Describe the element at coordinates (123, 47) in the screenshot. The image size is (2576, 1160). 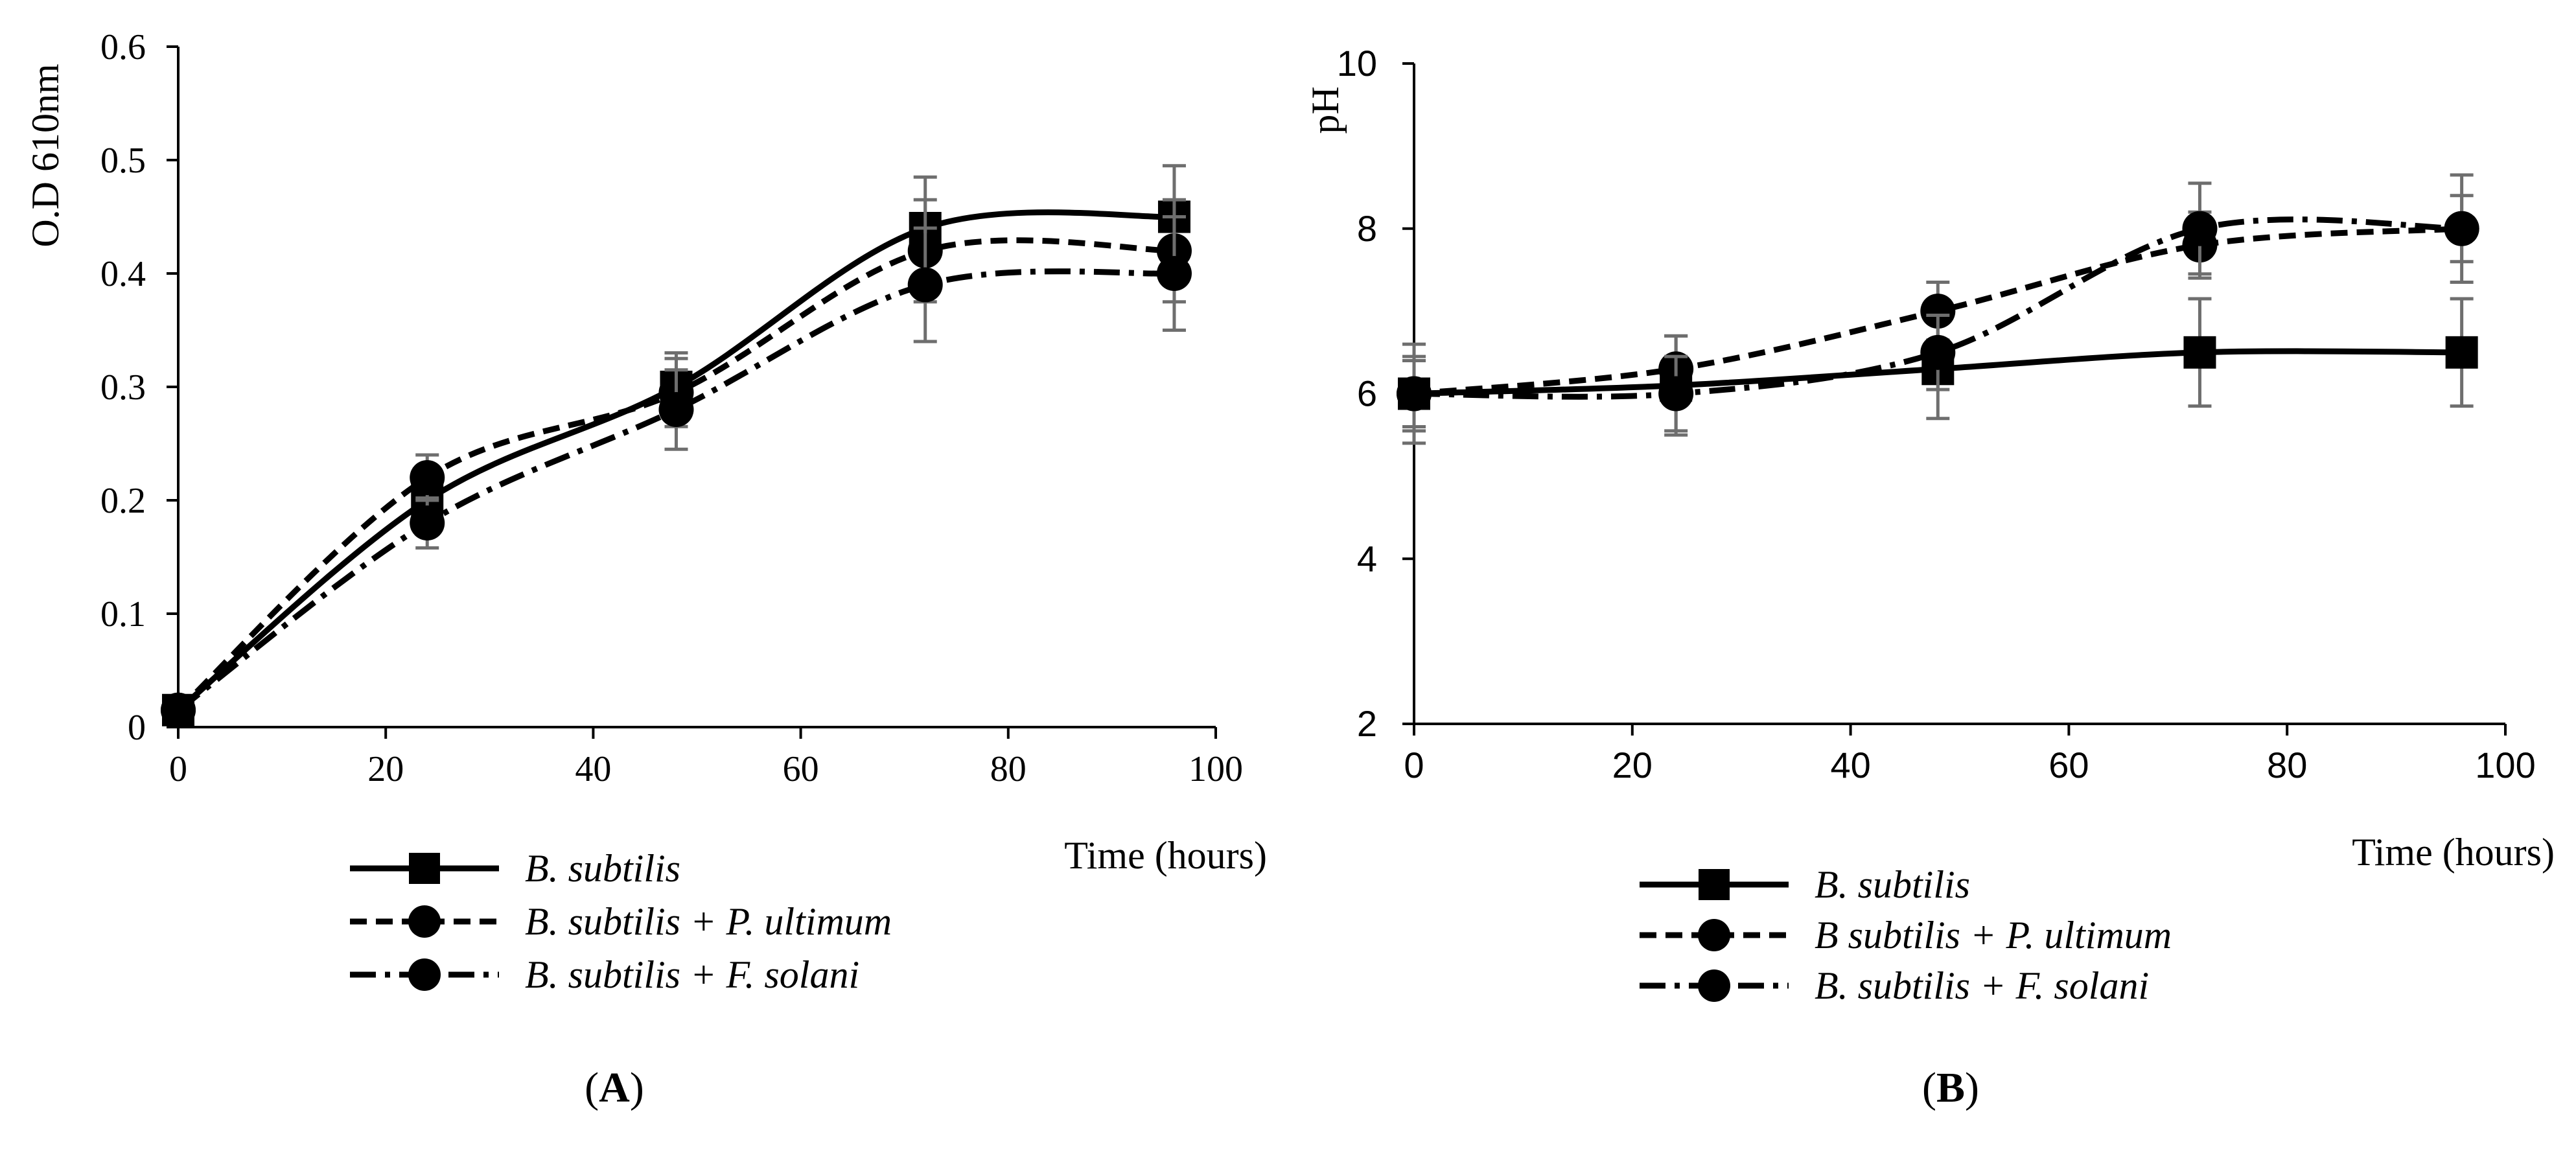
I see `y-tick-label: 0.6` at that location.